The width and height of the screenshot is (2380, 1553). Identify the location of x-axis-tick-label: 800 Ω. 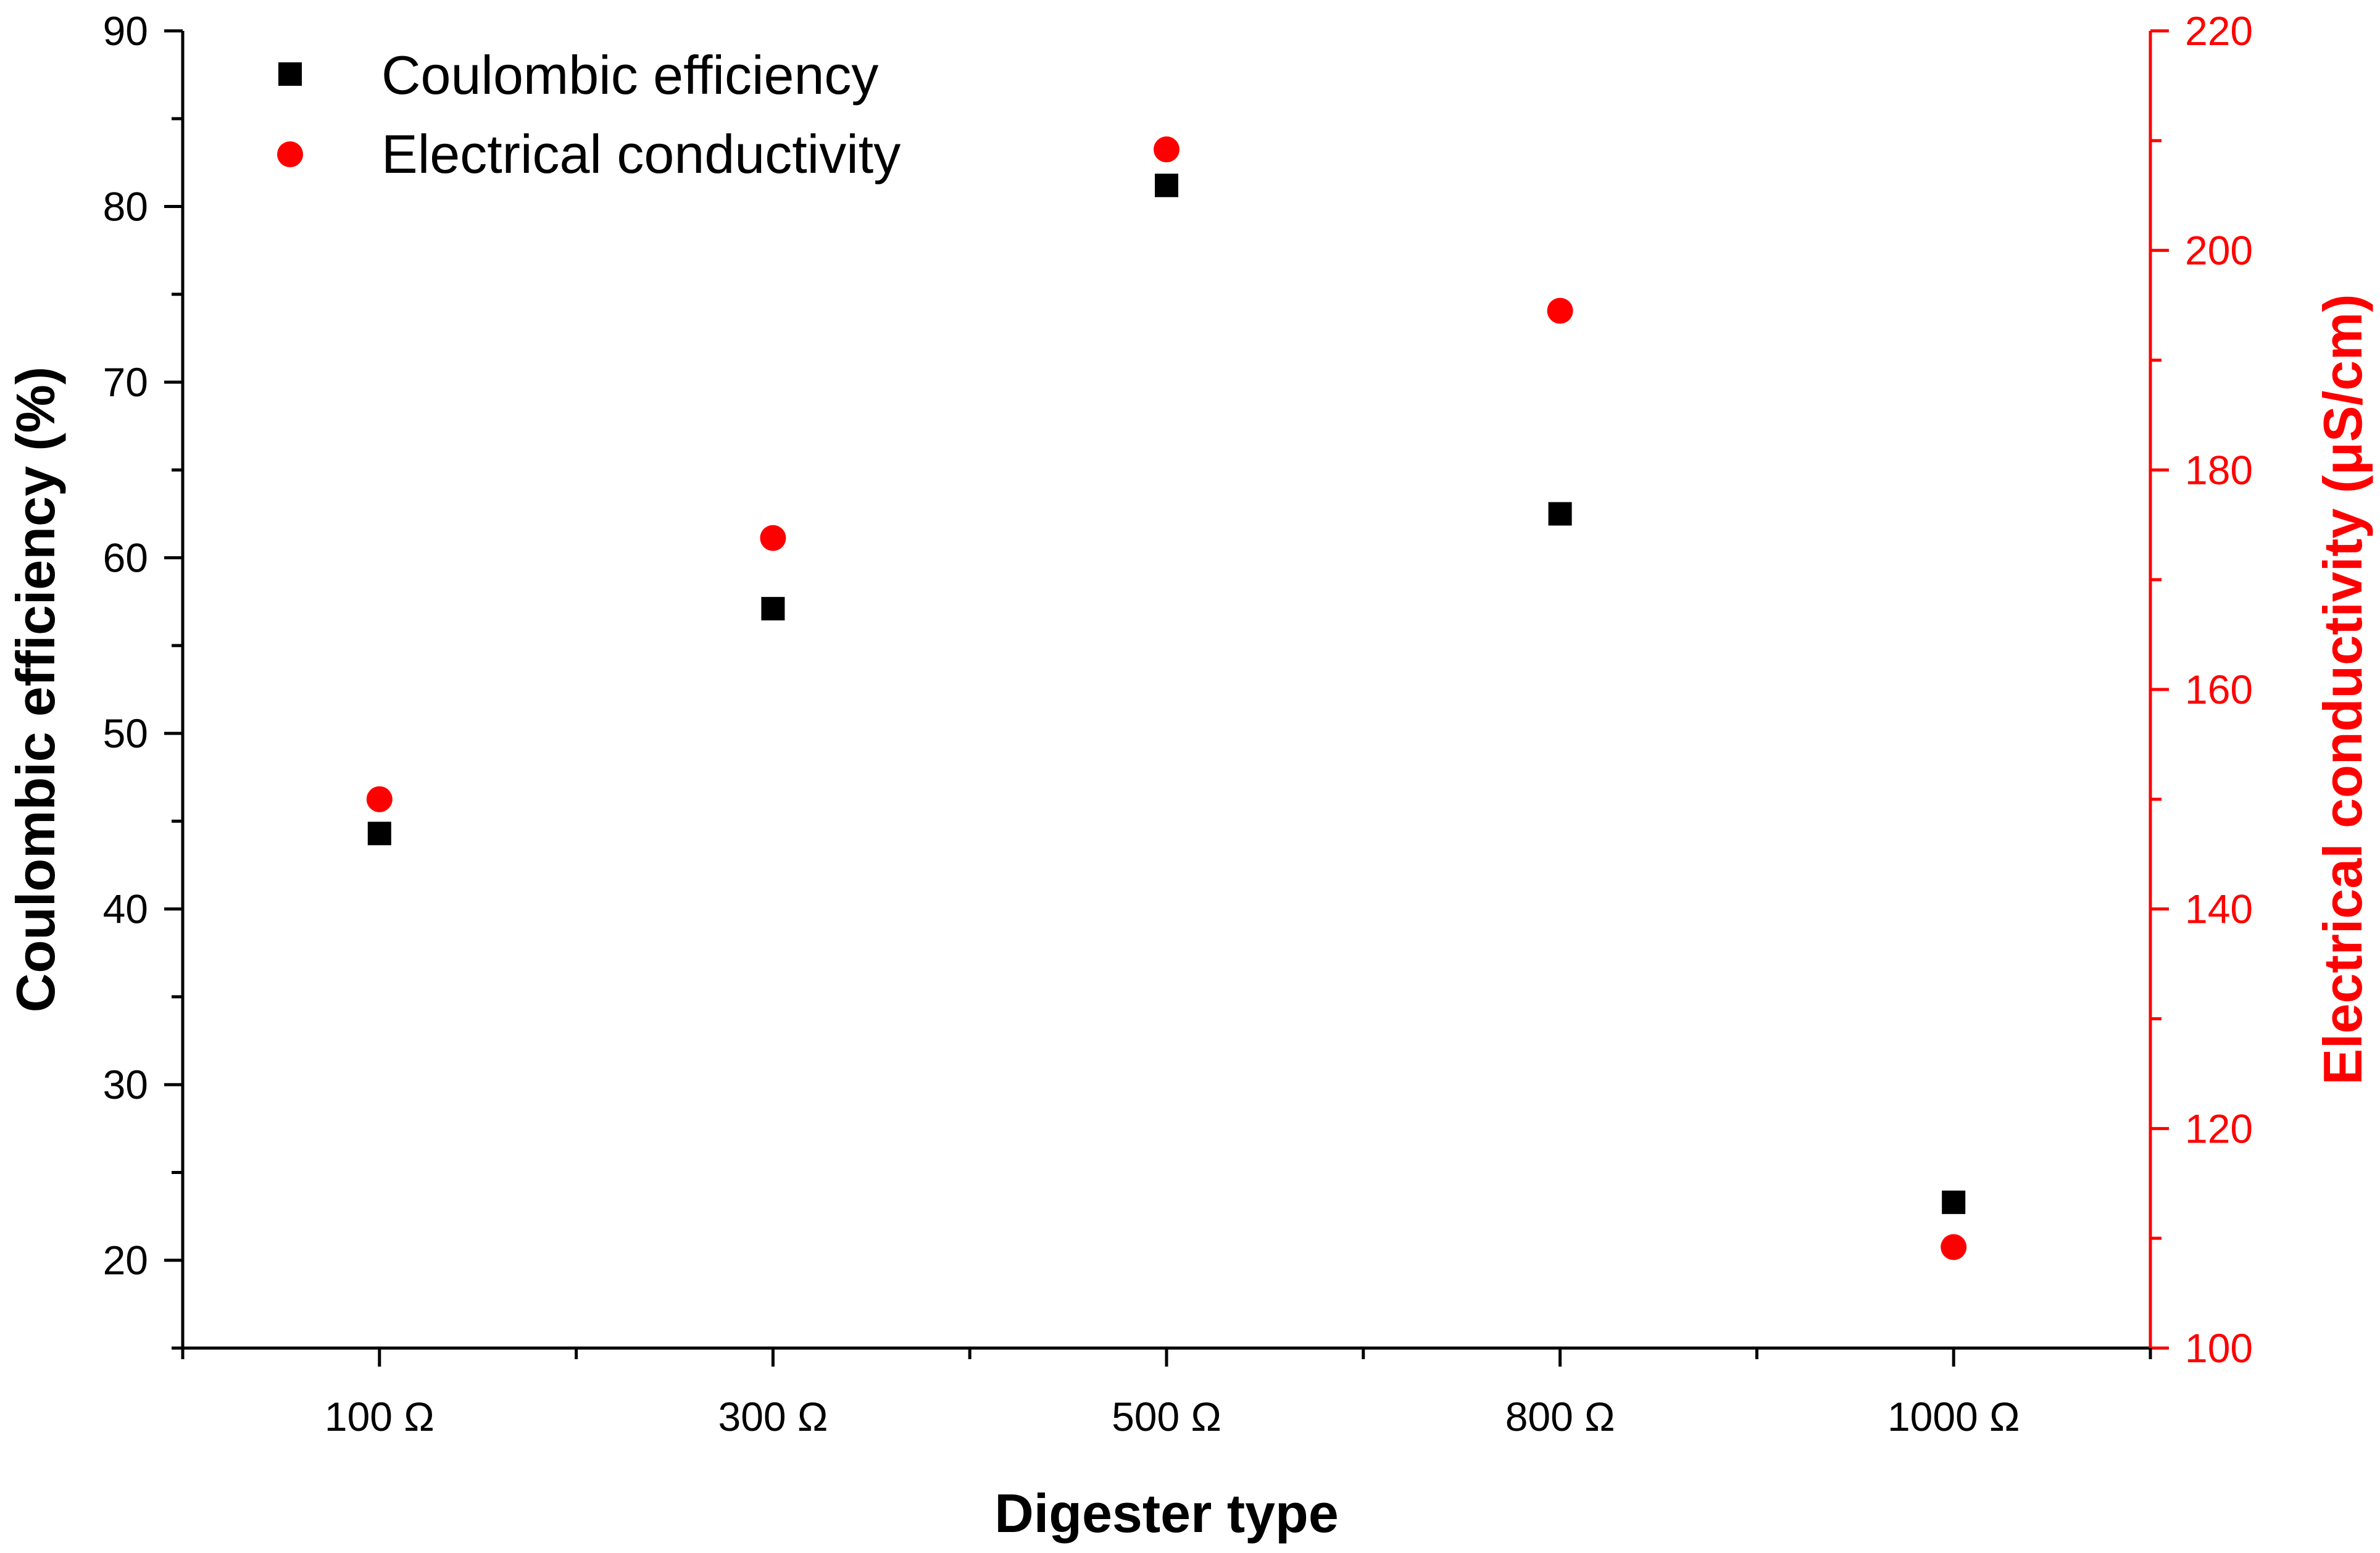
(1560, 1416).